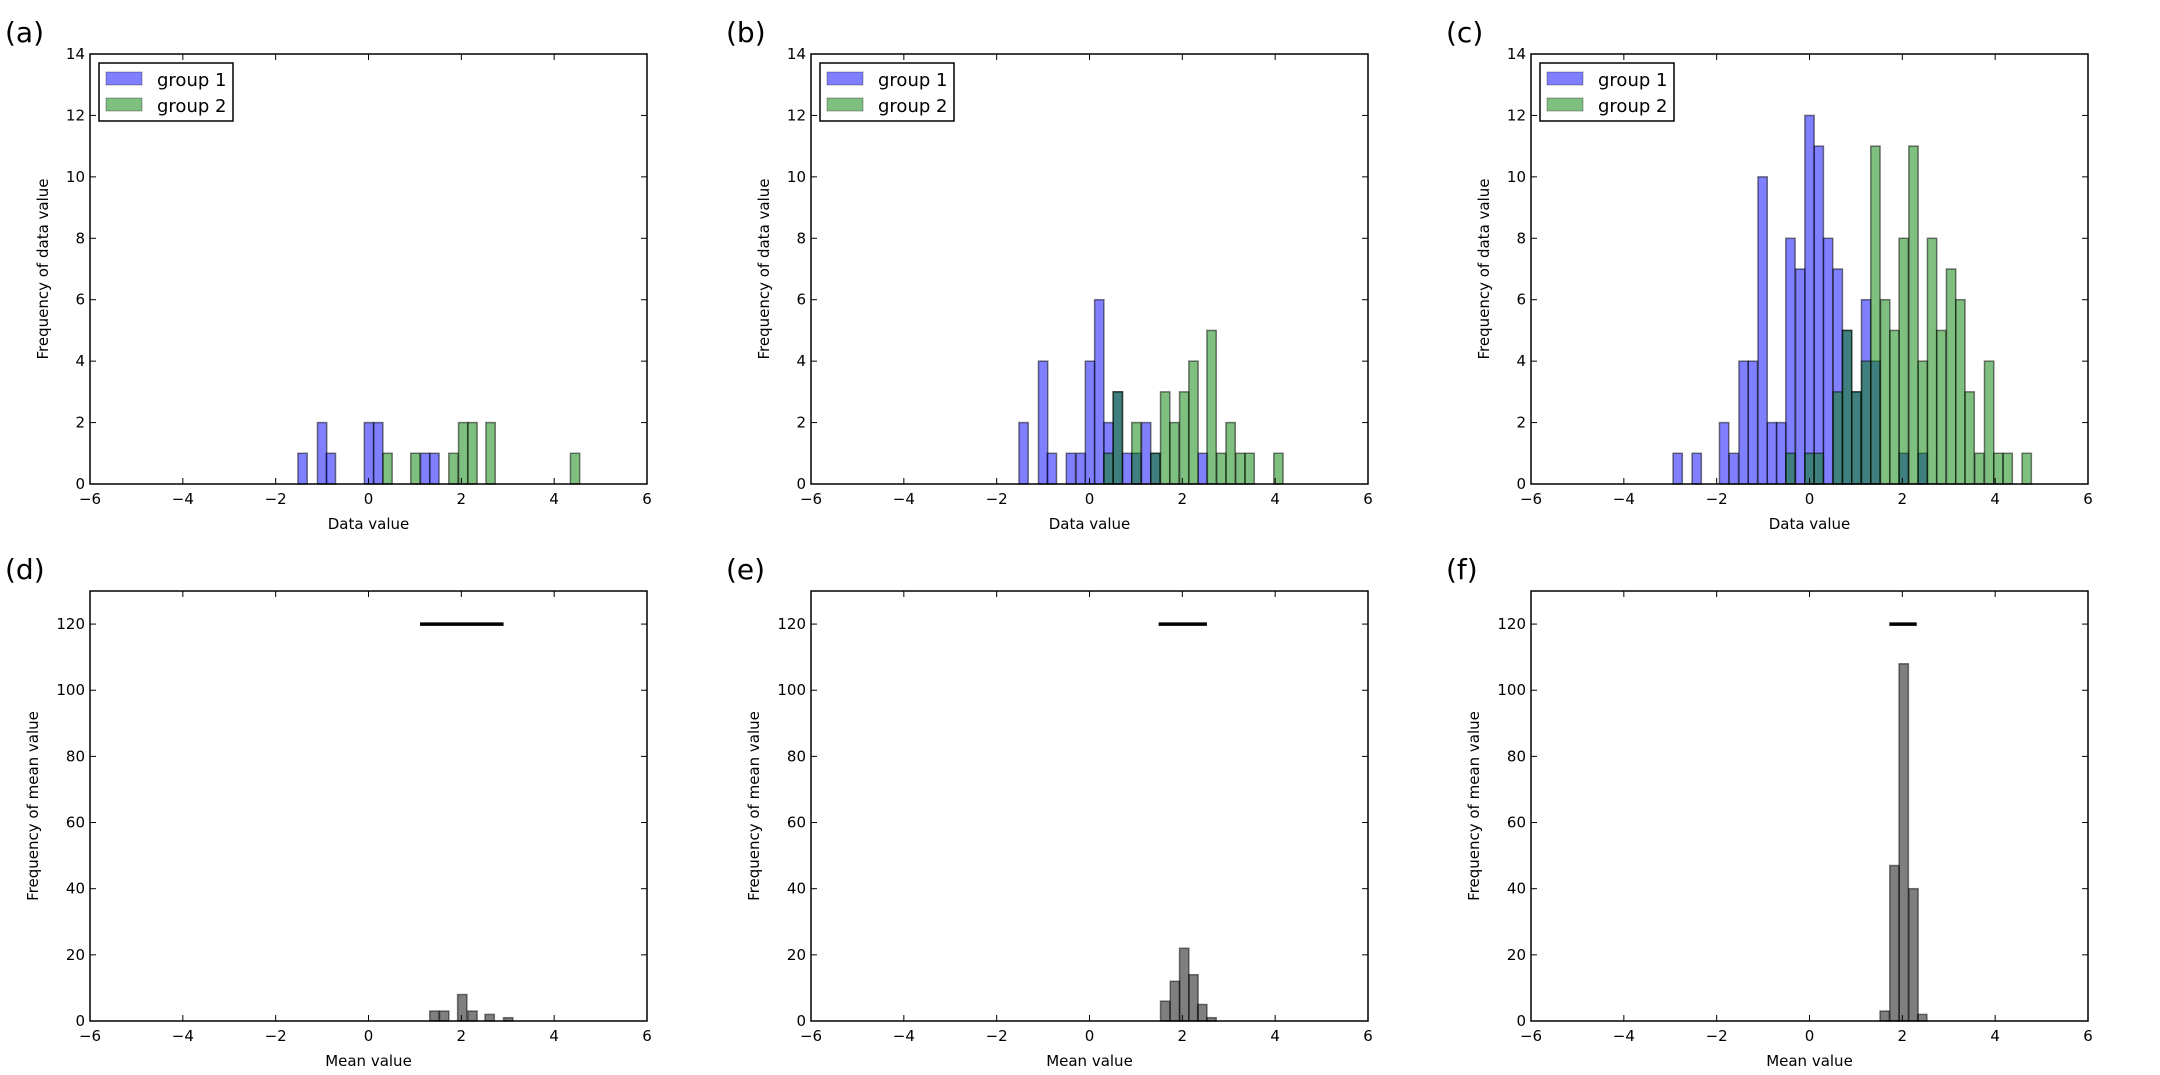 This screenshot has height=1075, width=2160. I want to click on panel-label: (c), so click(1464, 32).